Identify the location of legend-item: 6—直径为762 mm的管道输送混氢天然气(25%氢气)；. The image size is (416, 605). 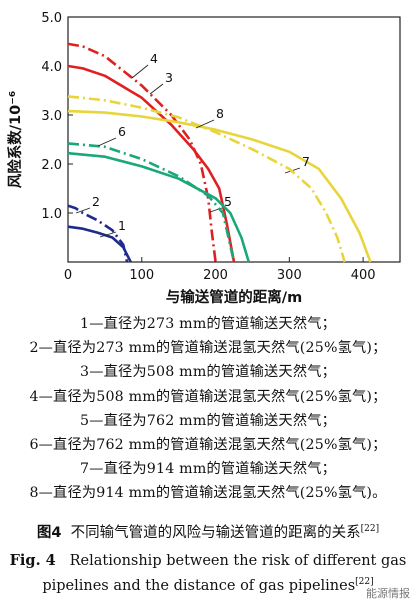
(208, 444).